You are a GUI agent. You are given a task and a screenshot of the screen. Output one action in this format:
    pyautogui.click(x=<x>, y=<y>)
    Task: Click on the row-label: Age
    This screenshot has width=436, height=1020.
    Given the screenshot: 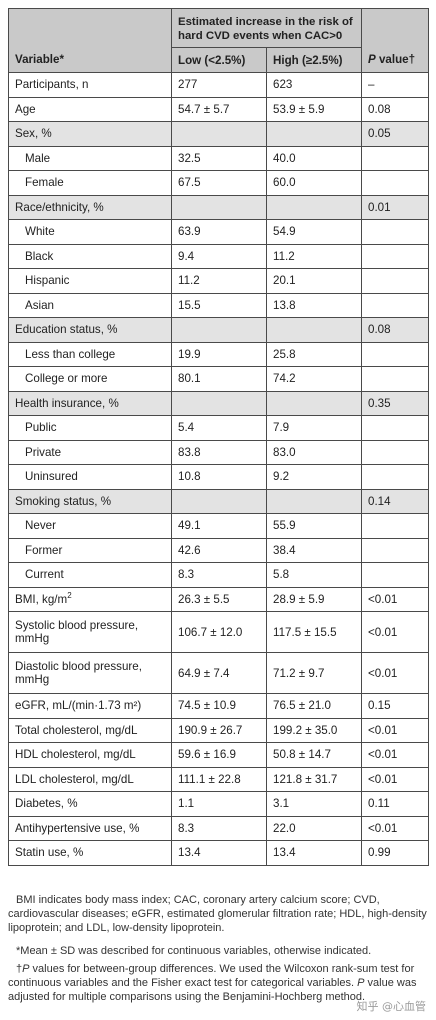 What is the action you would take?
    pyautogui.click(x=90, y=109)
    